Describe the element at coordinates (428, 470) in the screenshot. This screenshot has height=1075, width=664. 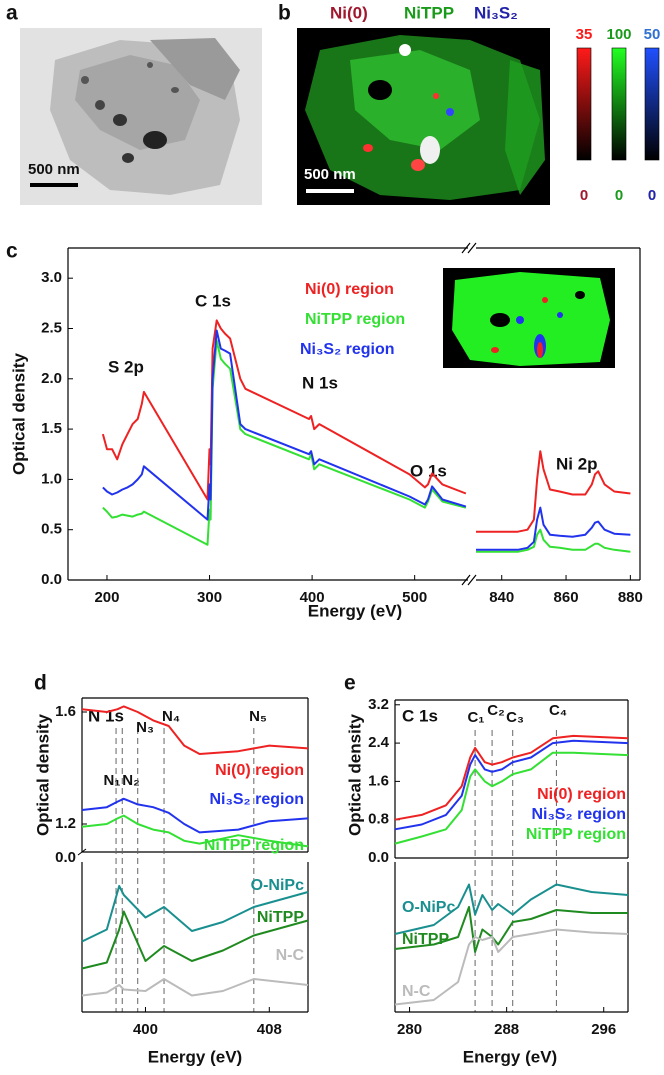
I see `annotation: O 1s` at that location.